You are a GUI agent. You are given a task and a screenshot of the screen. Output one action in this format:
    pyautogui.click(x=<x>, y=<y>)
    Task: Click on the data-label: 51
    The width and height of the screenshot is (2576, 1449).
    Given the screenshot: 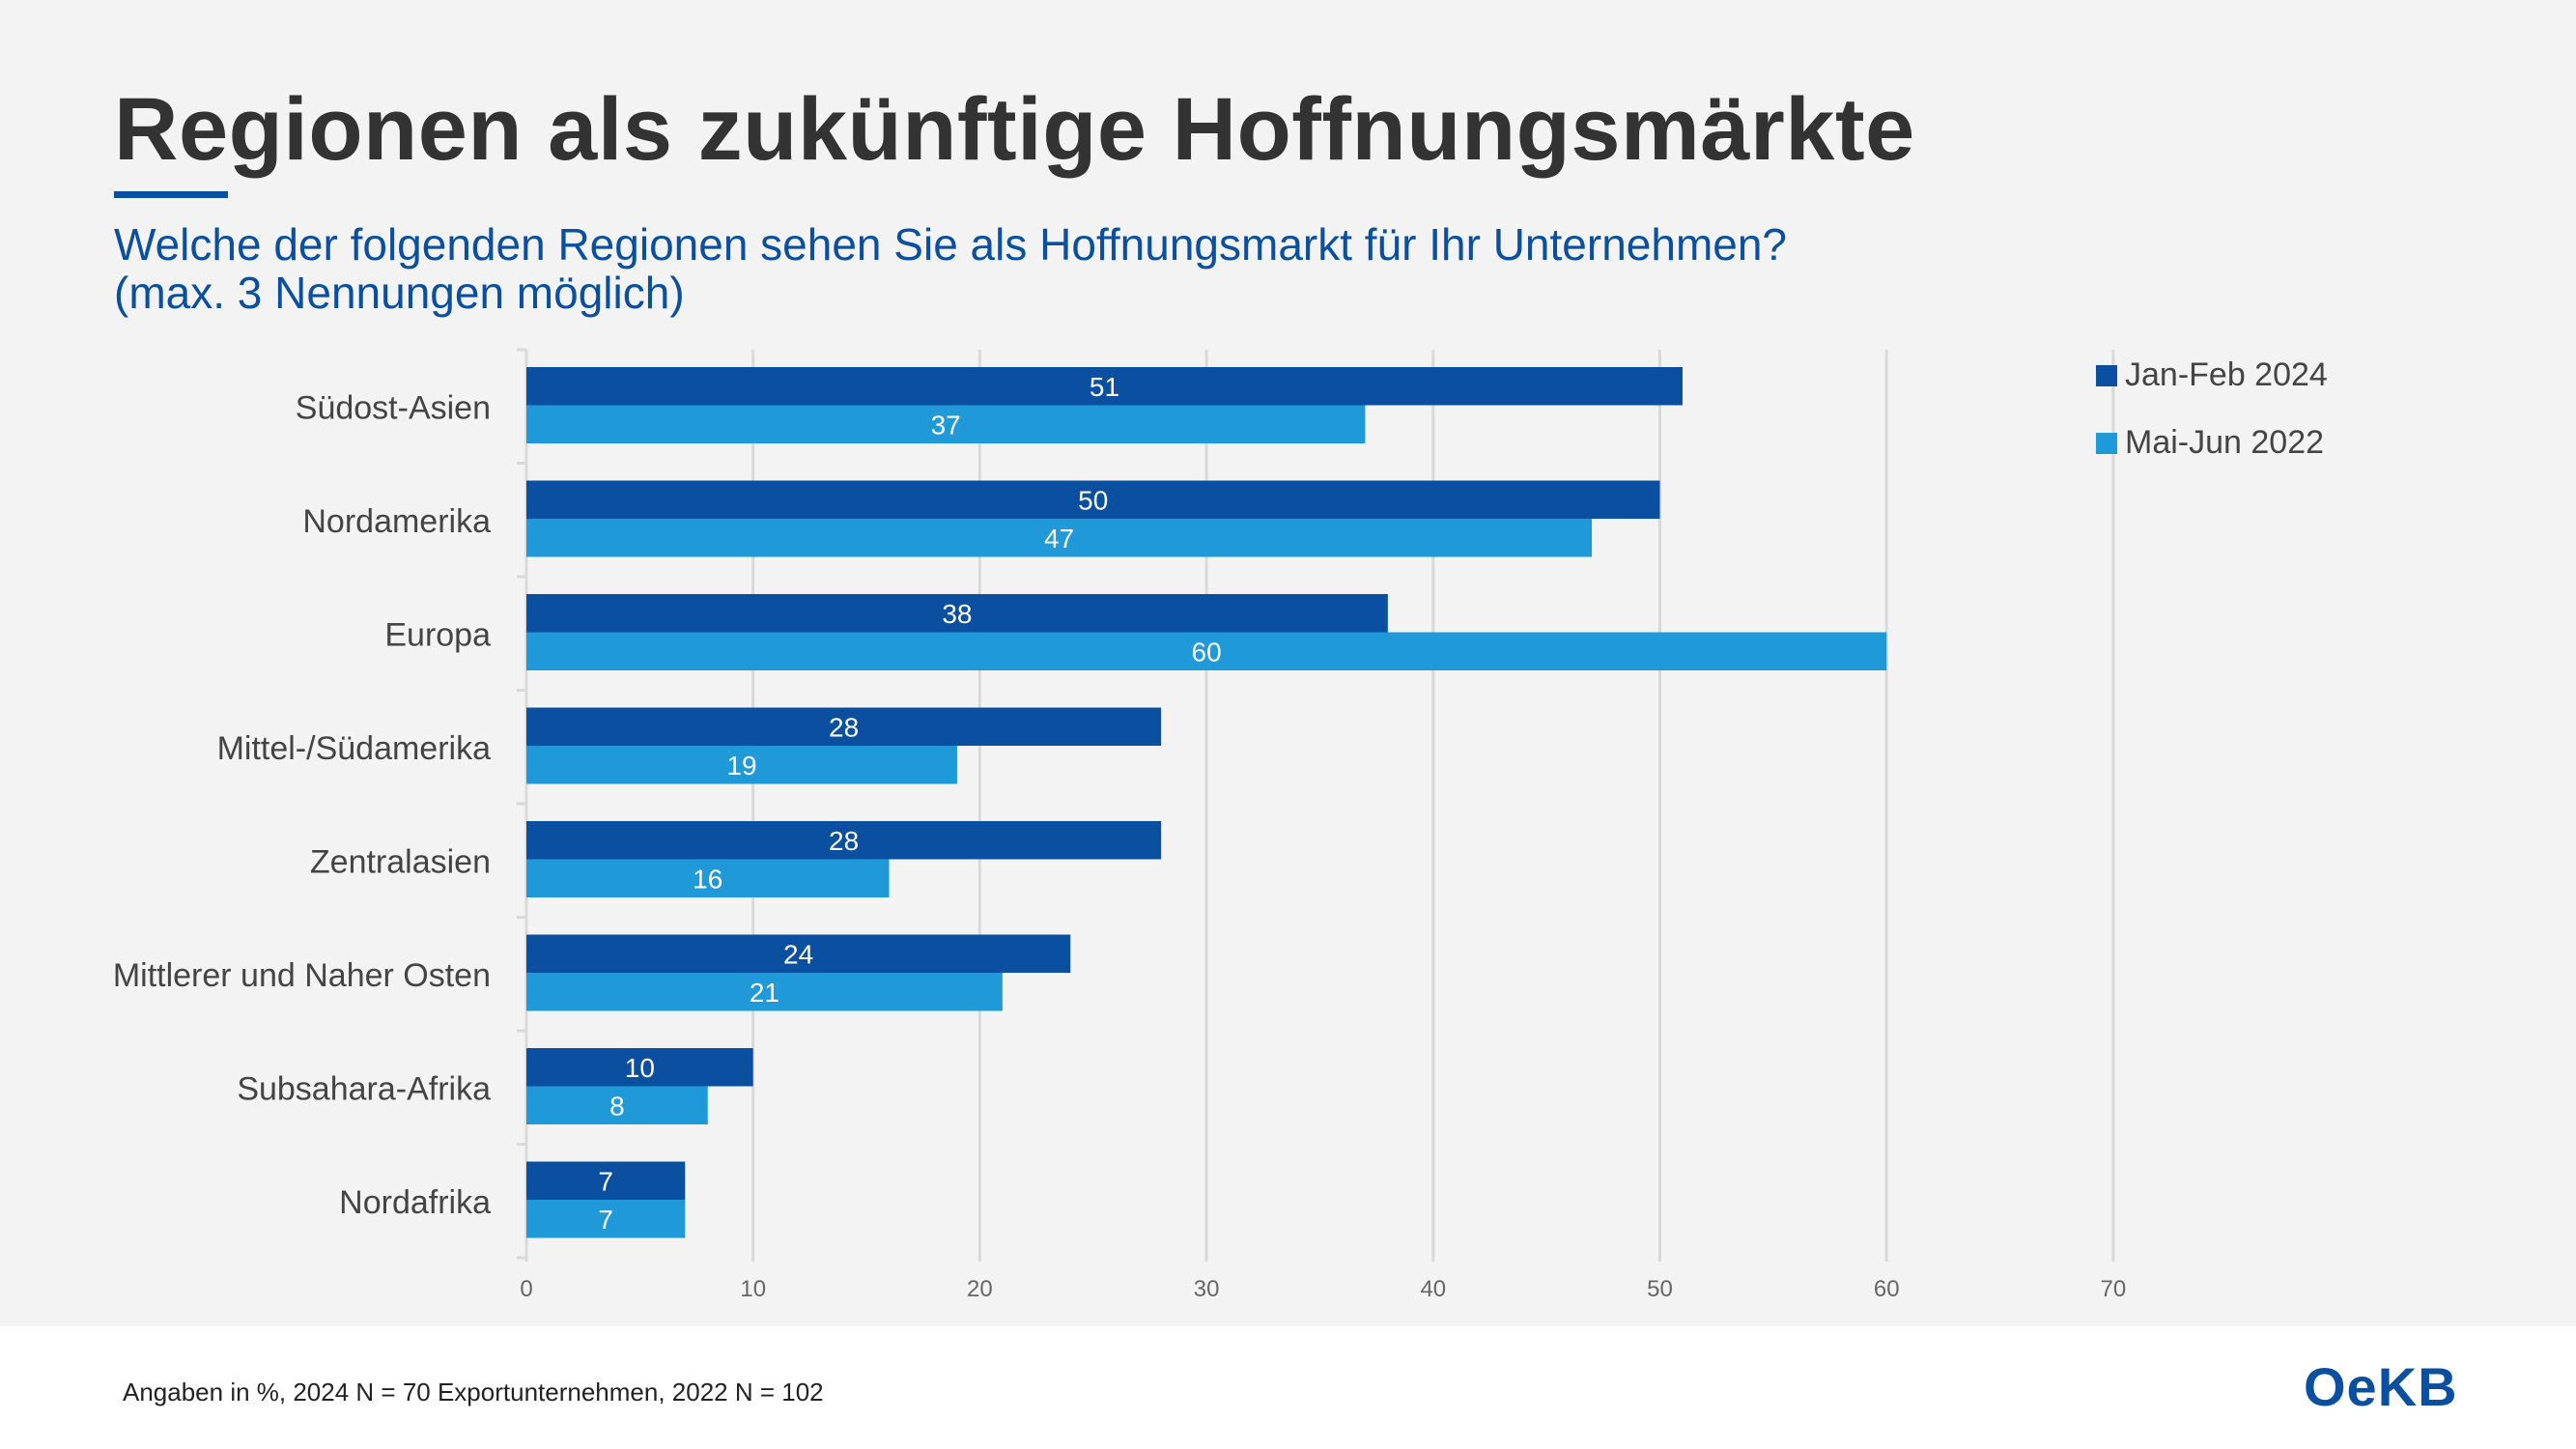 What is the action you would take?
    pyautogui.click(x=1104, y=387)
    